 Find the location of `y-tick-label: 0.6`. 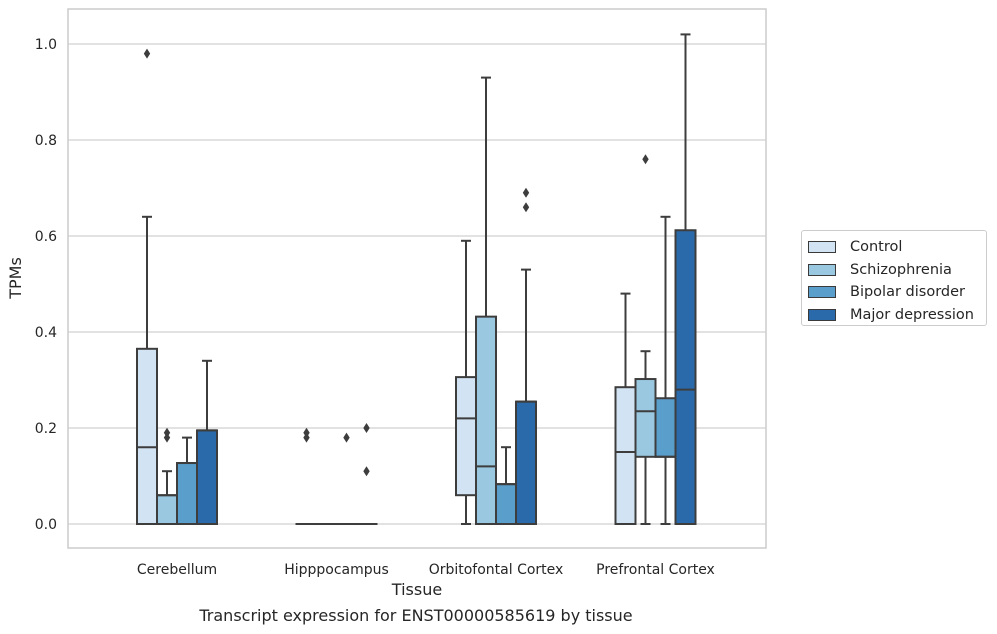

y-tick-label: 0.6 is located at coordinates (46, 237).